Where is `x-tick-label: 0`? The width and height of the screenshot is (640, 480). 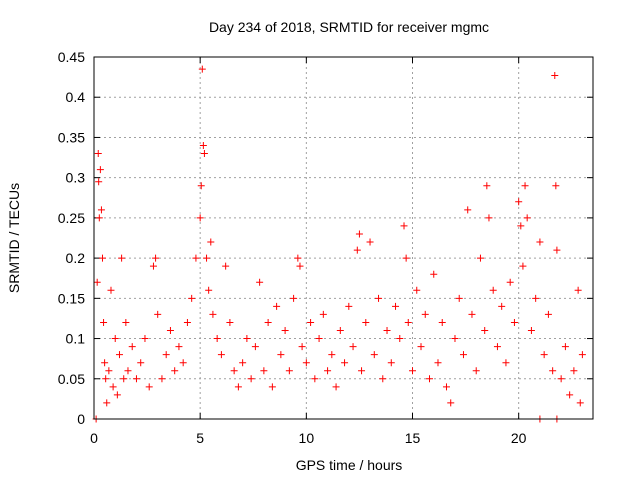
x-tick-label: 0 is located at coordinates (94, 438).